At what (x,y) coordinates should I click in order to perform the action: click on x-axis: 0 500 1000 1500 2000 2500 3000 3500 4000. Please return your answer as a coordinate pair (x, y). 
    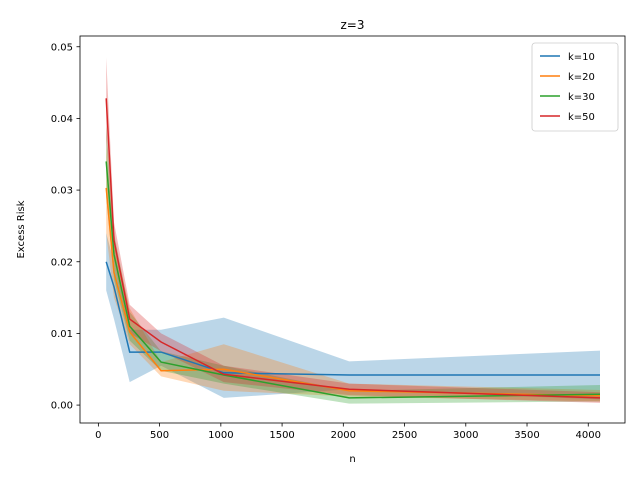
    Looking at the image, I should click on (348, 432).